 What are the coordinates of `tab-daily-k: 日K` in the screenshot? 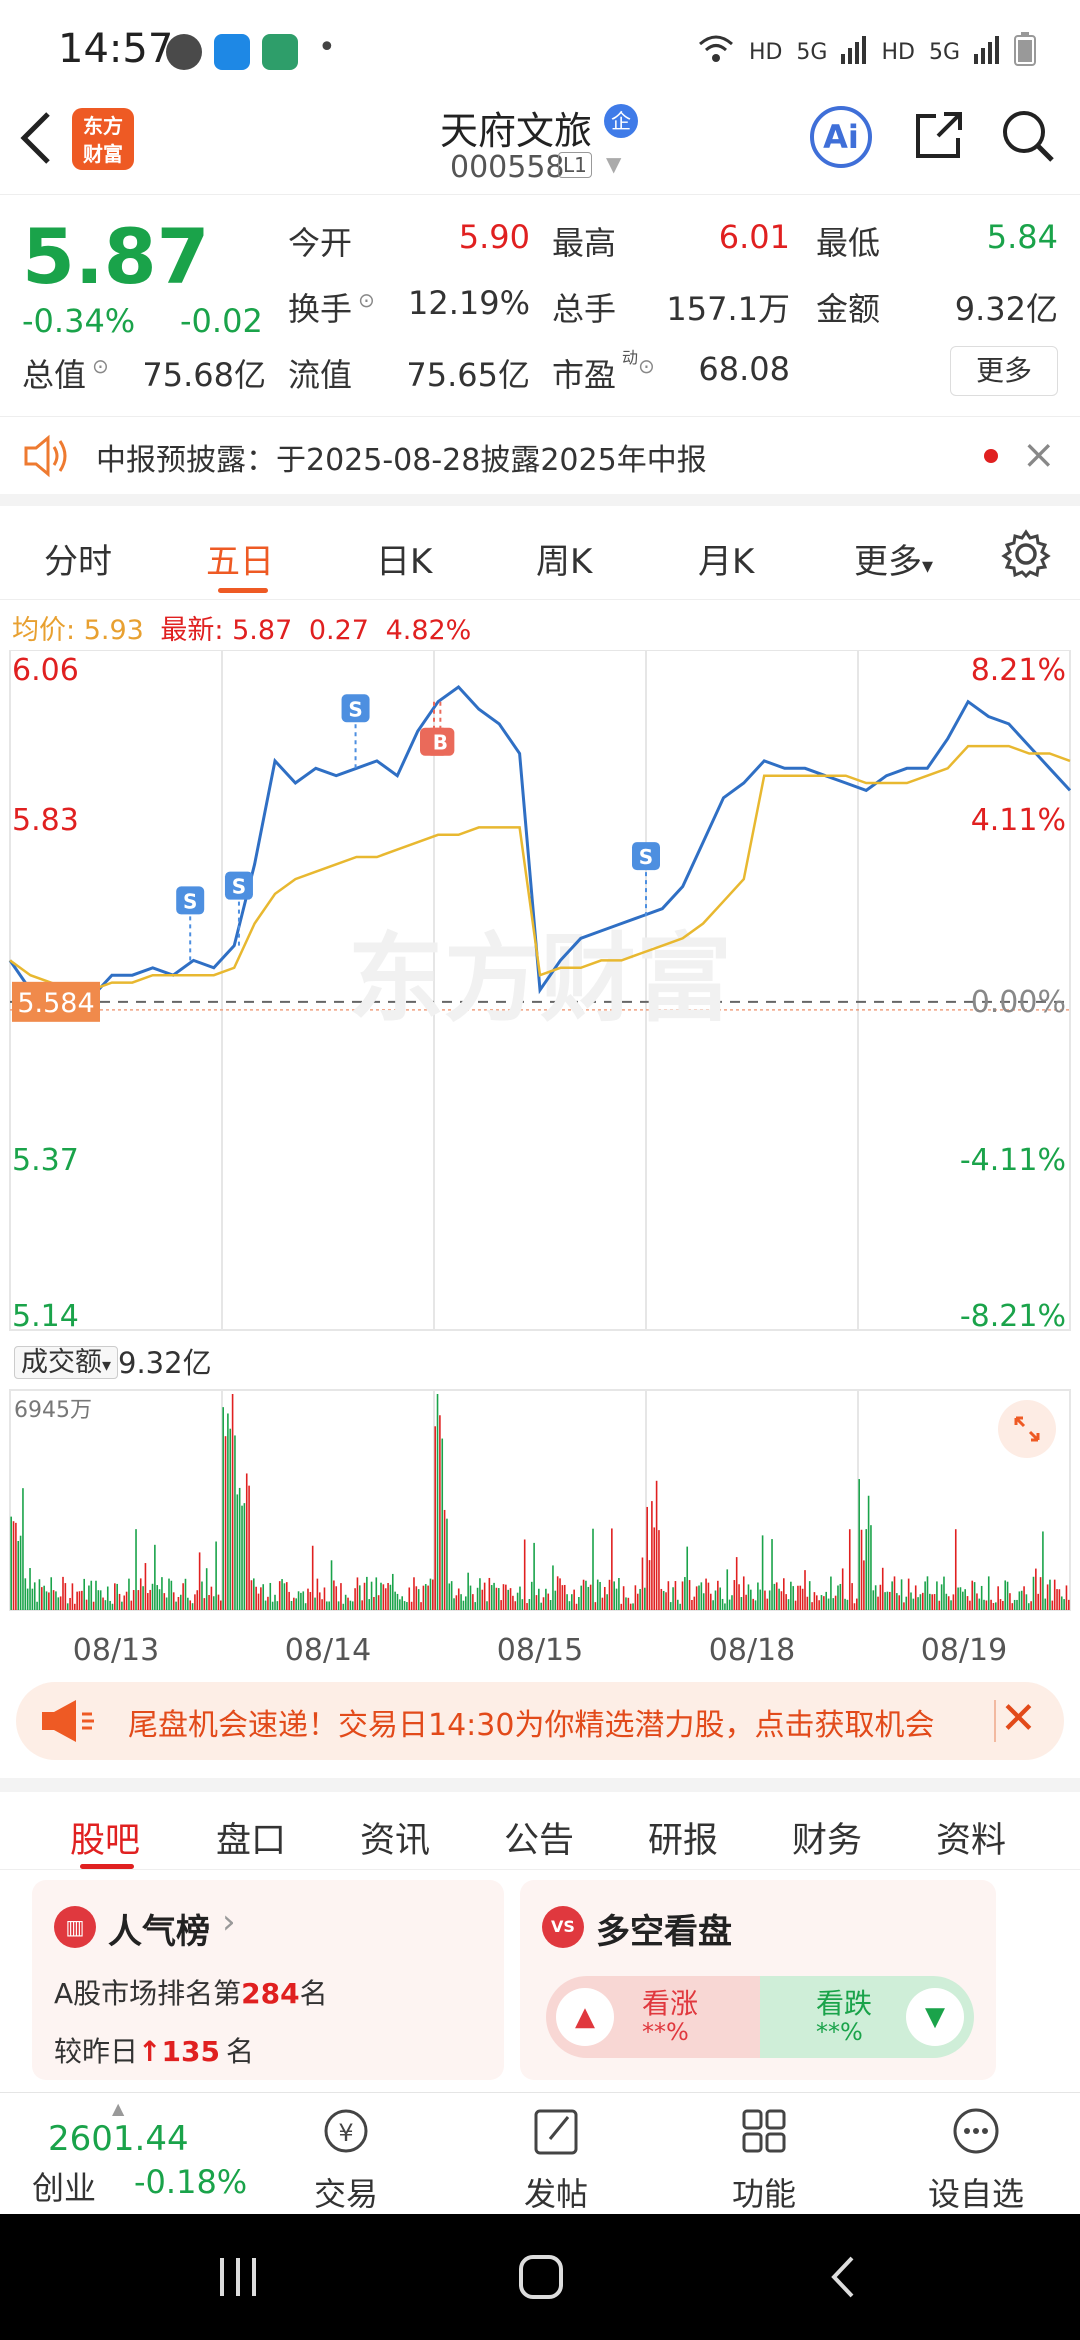 It's located at (404, 562).